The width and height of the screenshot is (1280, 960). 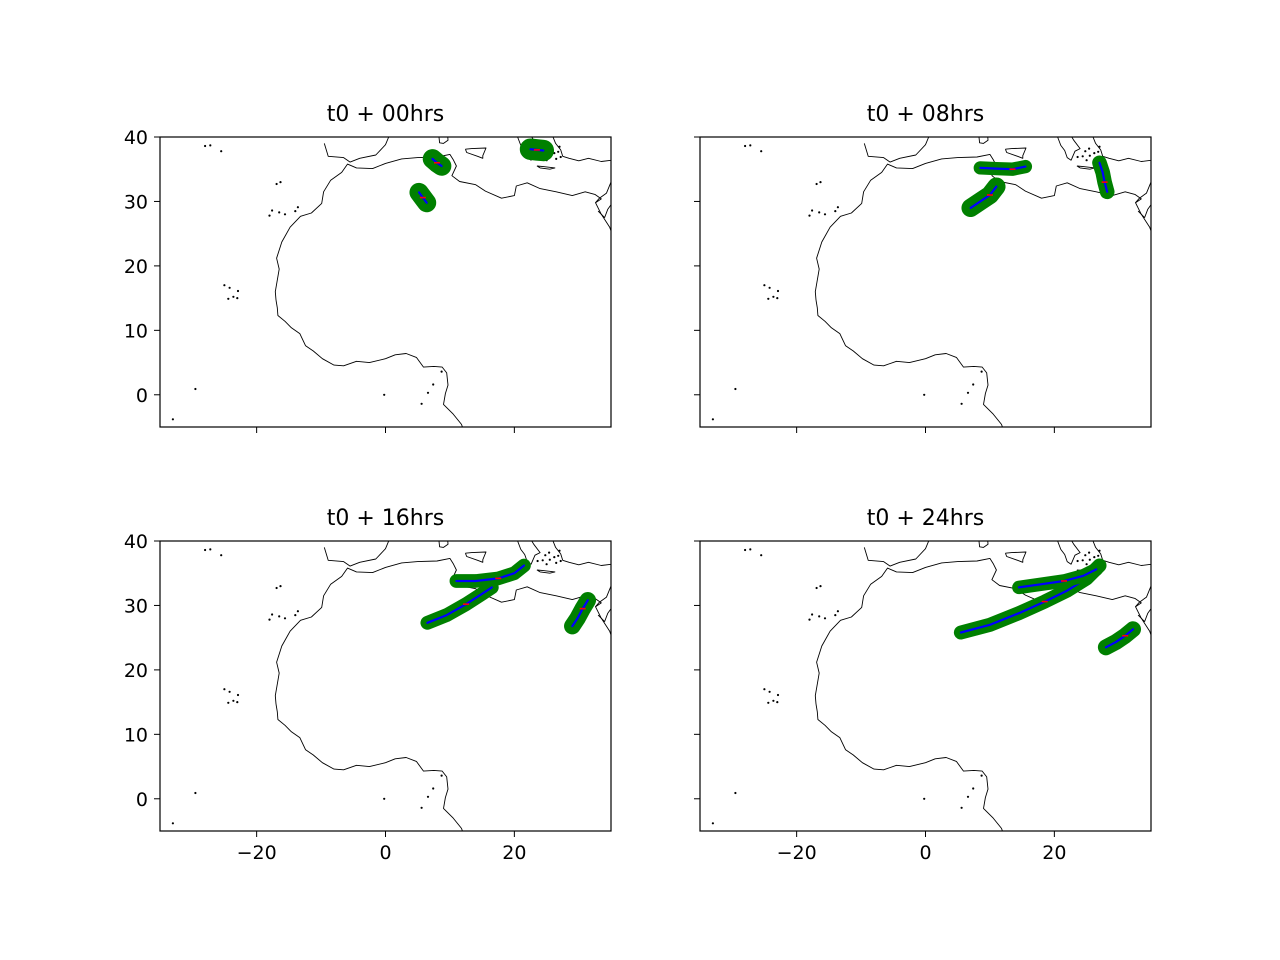 What do you see at coordinates (319, 280) in the screenshot?
I see `axis-ticks: 0 10 20 30 40` at bounding box center [319, 280].